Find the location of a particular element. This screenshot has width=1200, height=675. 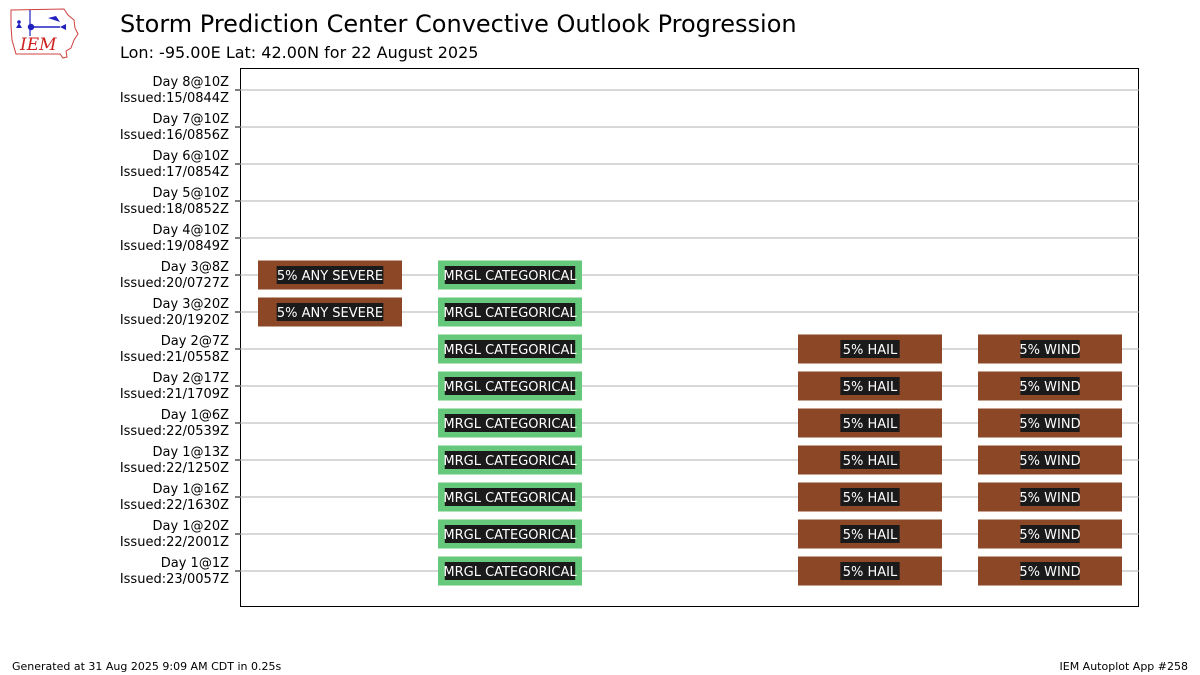

y-tick-label-outlook: Day 3@8Z is located at coordinates (195, 267).